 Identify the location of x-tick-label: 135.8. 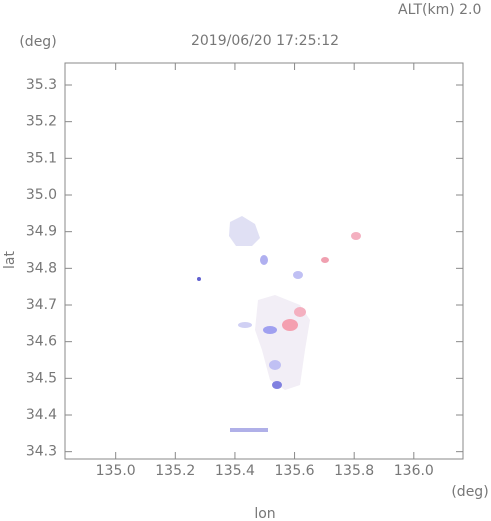
(354, 471).